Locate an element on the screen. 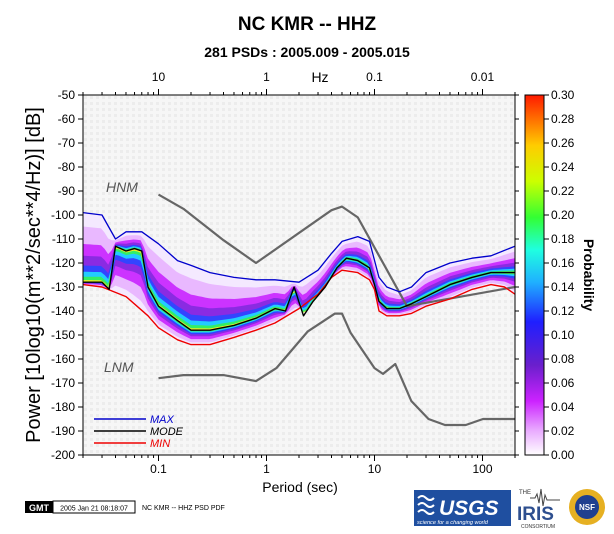 This screenshot has width=614, height=534. y-tick-label: -160 is located at coordinates (63, 359).